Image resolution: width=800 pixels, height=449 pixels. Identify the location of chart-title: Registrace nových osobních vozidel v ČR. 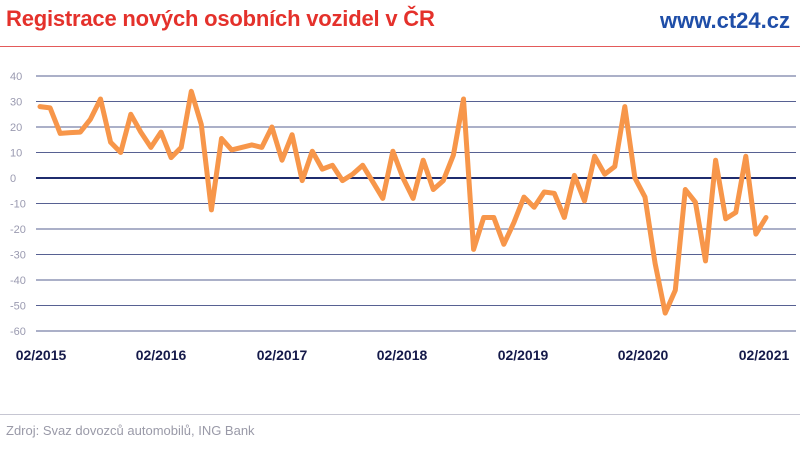
(220, 18).